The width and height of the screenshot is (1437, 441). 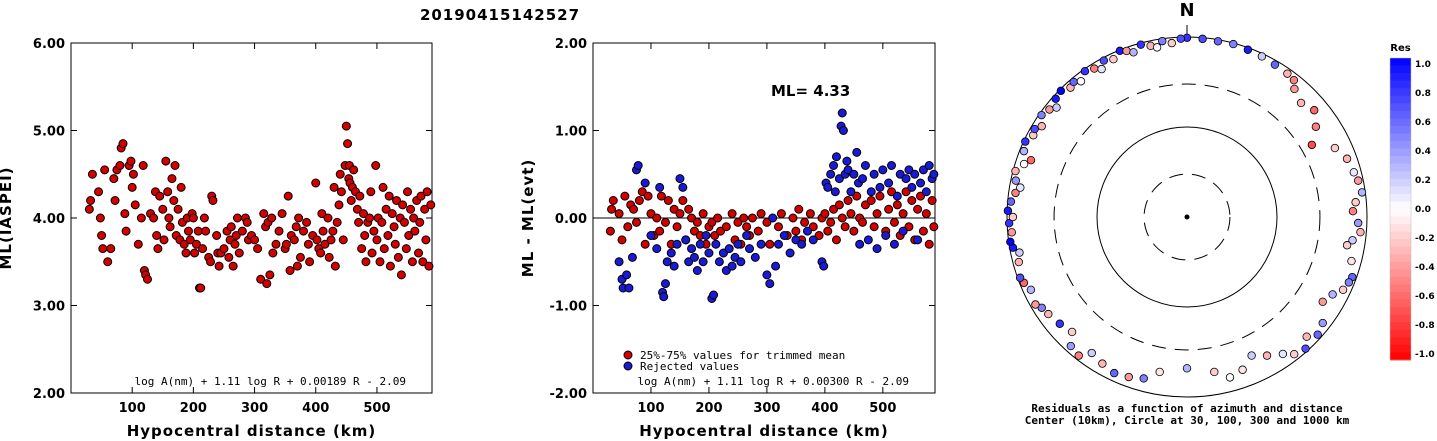 What do you see at coordinates (1423, 94) in the screenshot?
I see `colorbar-tick-label: 0.8` at bounding box center [1423, 94].